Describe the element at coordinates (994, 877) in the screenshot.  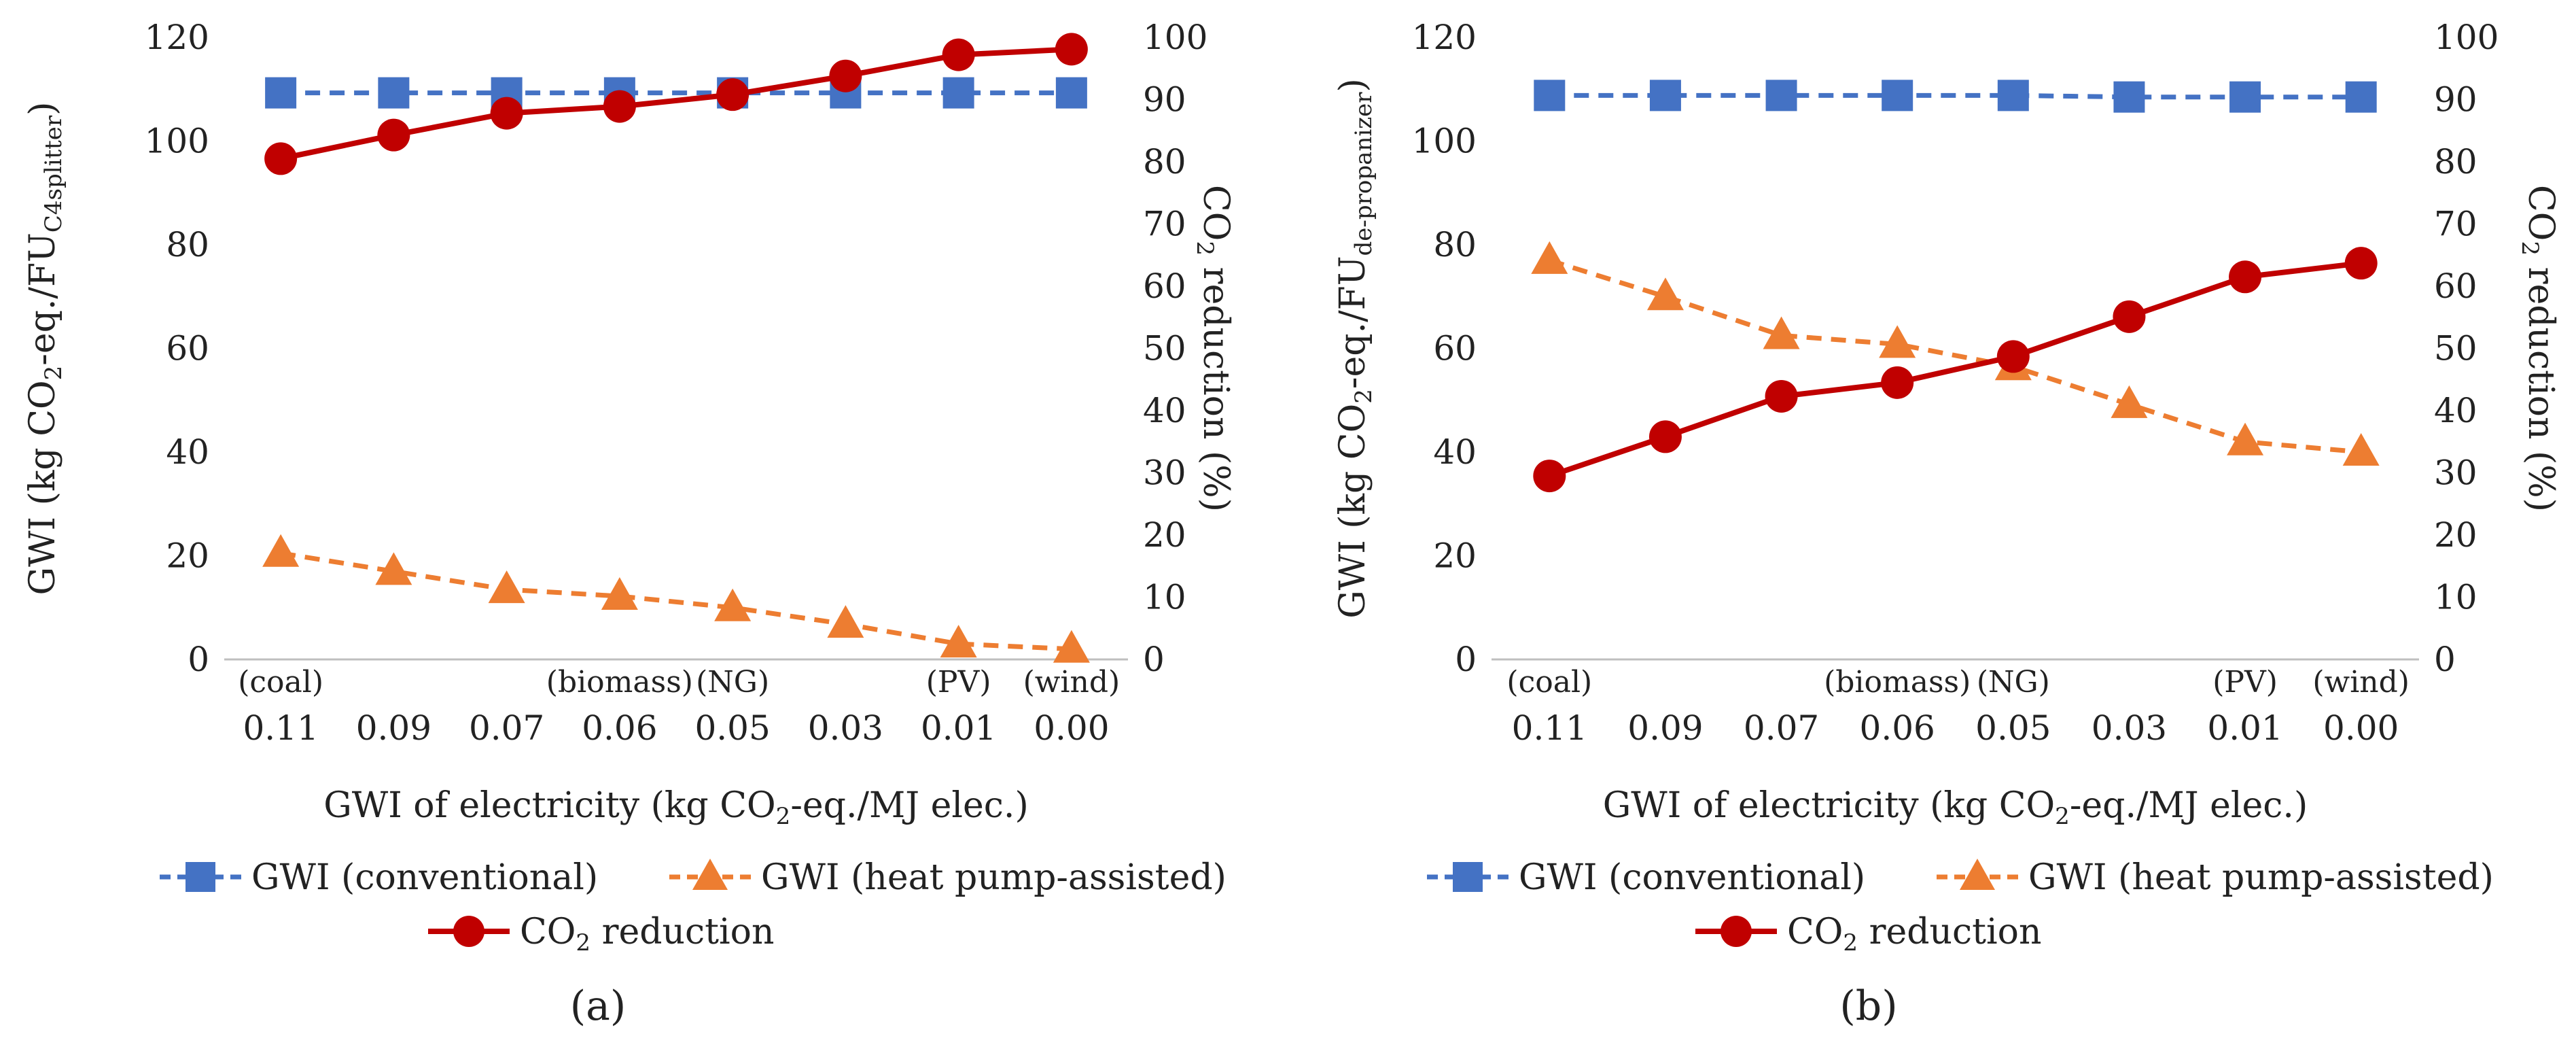
I see `legend-label: GWI (heat pump-assisted)` at that location.